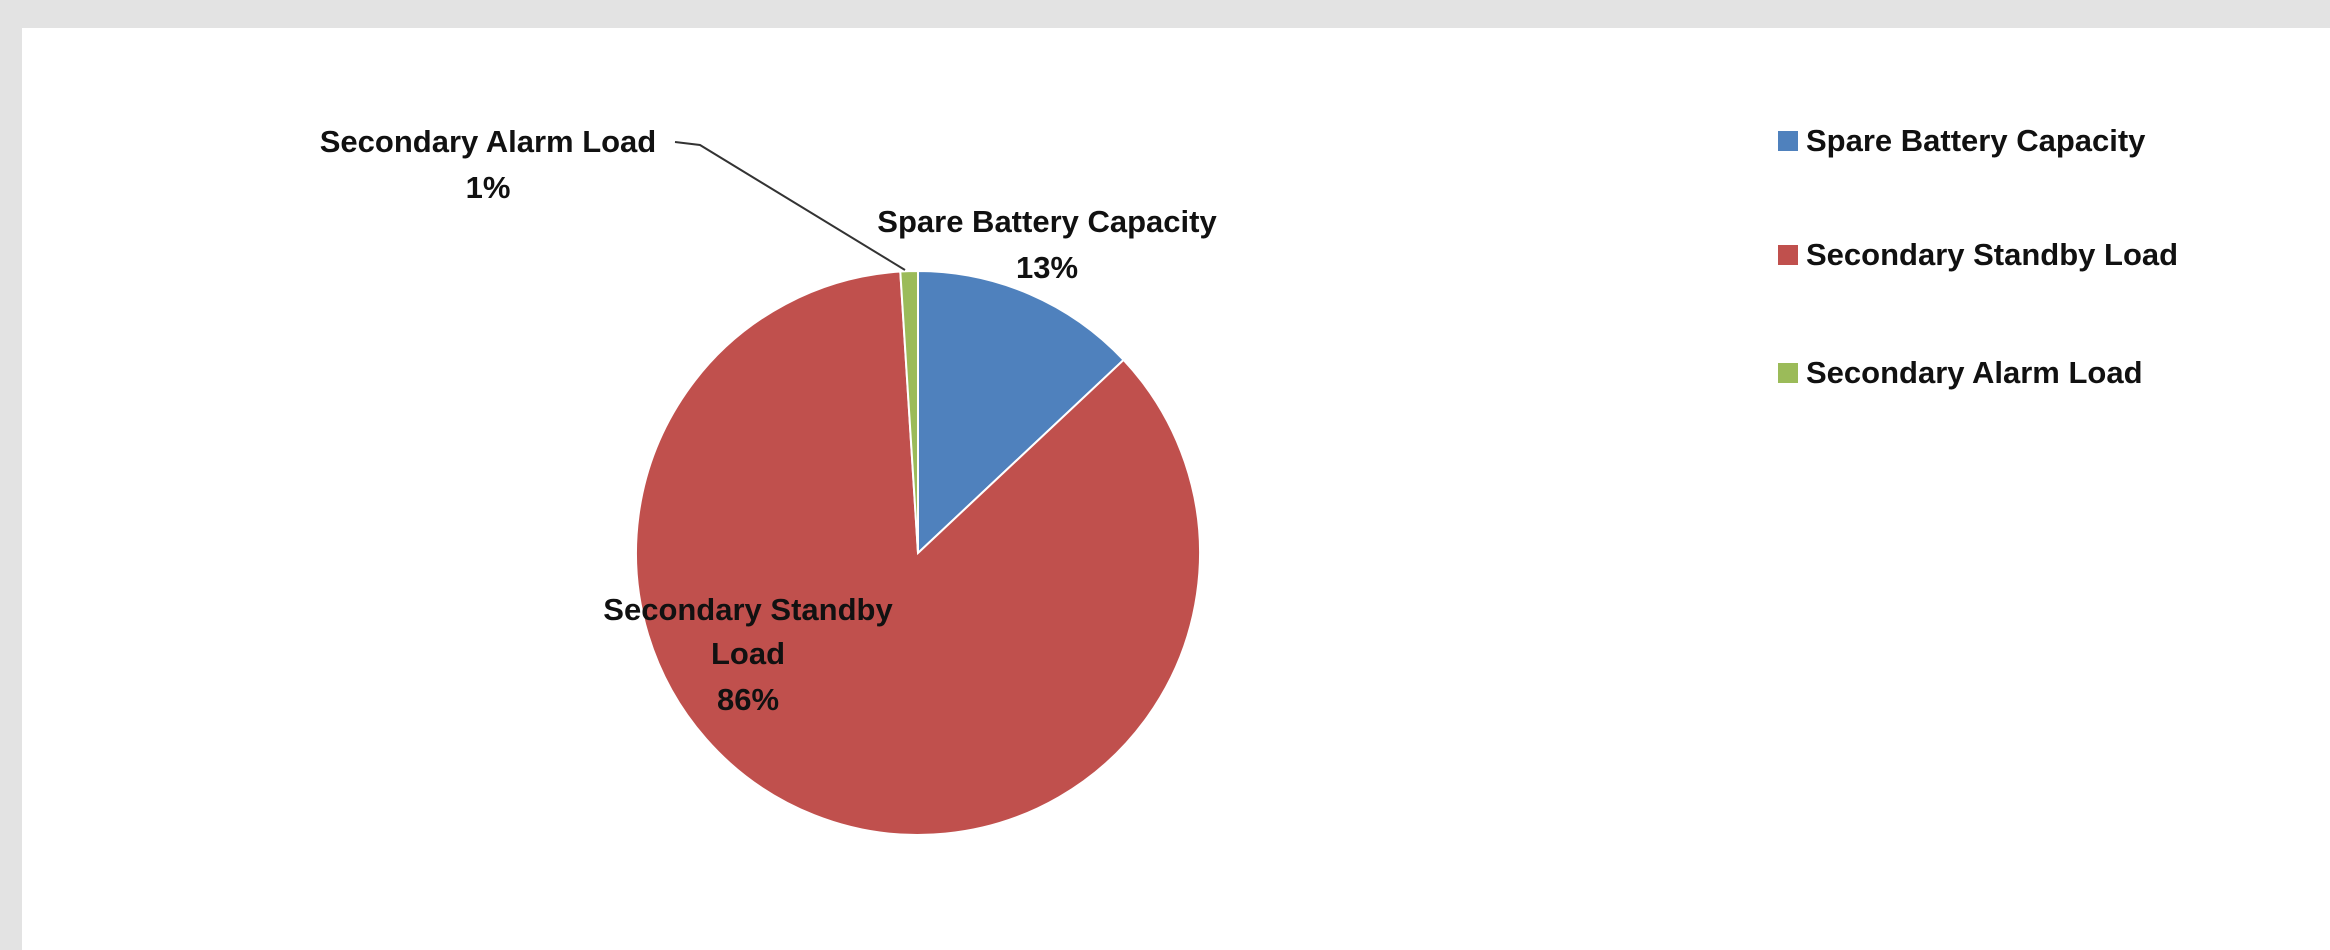  Describe the element at coordinates (1788, 255) in the screenshot. I see `legend-swatch-secondary-standby-load` at that location.